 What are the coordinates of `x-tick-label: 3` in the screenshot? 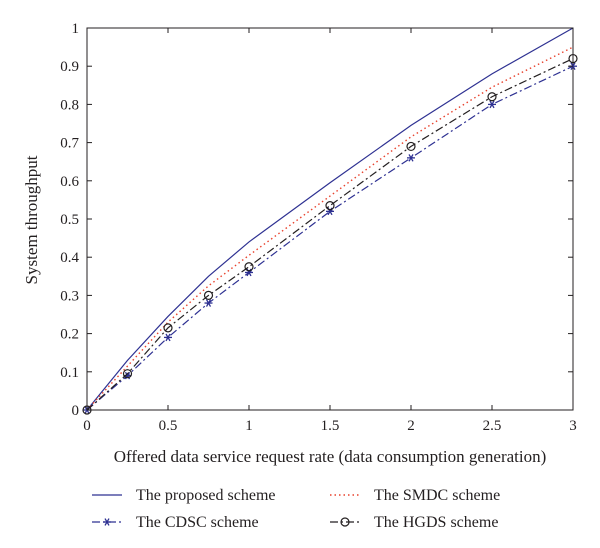 It's located at (573, 426).